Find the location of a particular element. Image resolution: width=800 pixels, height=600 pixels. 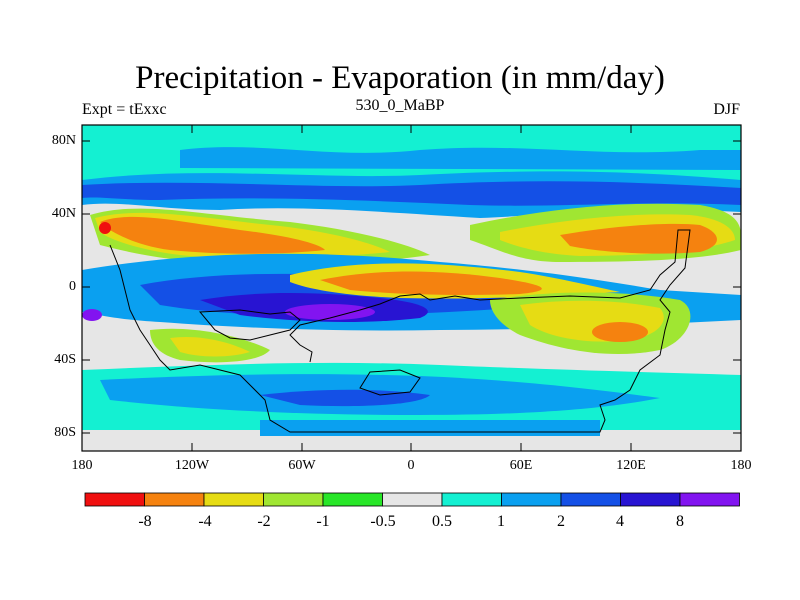

colorbar-label: -8 is located at coordinates (145, 521).